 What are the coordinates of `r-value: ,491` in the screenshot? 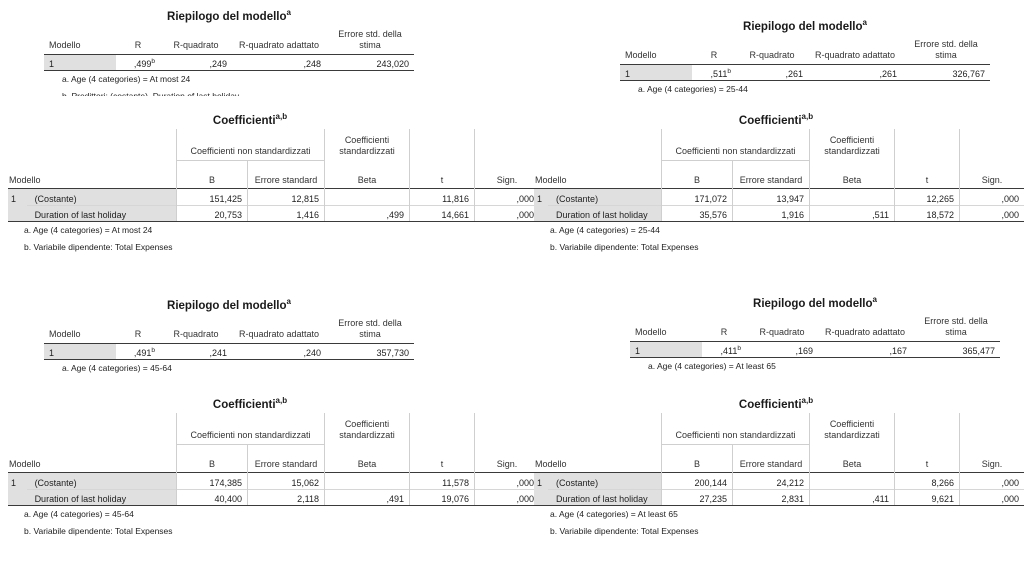 It's located at (142, 352).